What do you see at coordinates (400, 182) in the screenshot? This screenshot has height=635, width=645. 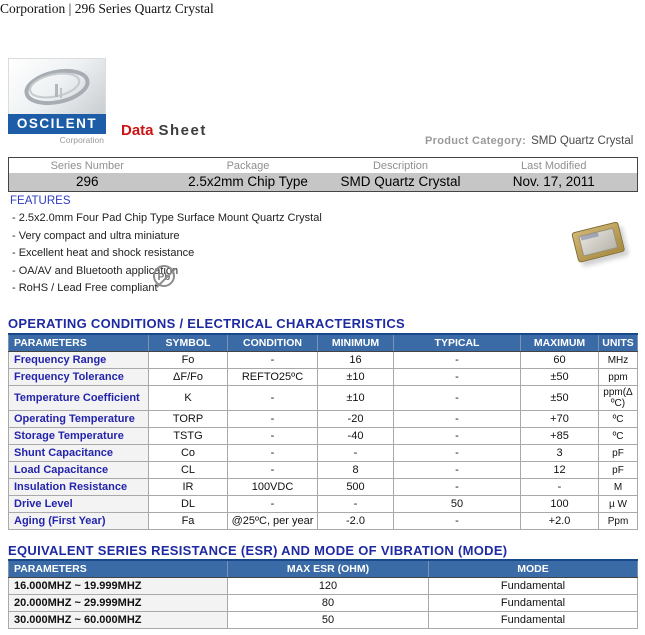 I see `table-cell: SMD Quartz Crystal` at bounding box center [400, 182].